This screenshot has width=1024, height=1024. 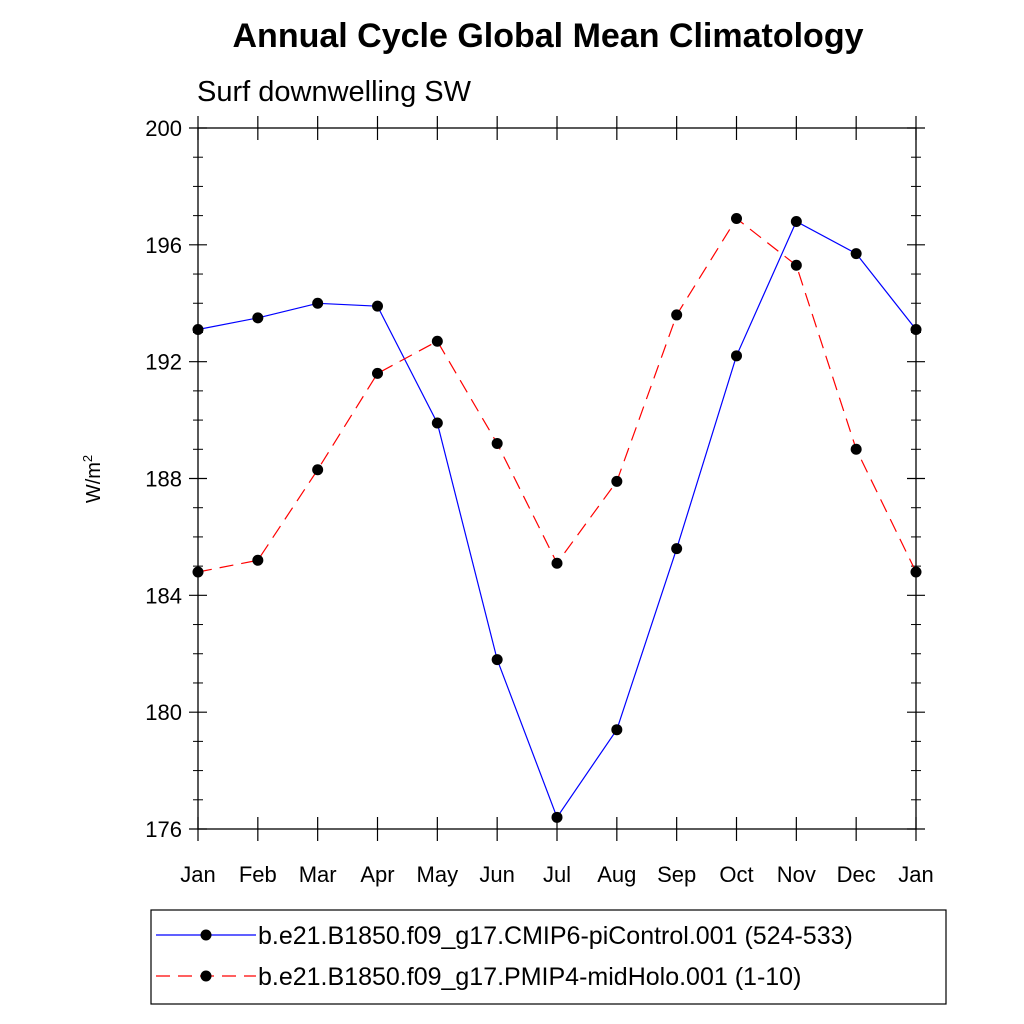 I want to click on chart-subtitle: Surf downwelling SW, so click(x=334, y=92).